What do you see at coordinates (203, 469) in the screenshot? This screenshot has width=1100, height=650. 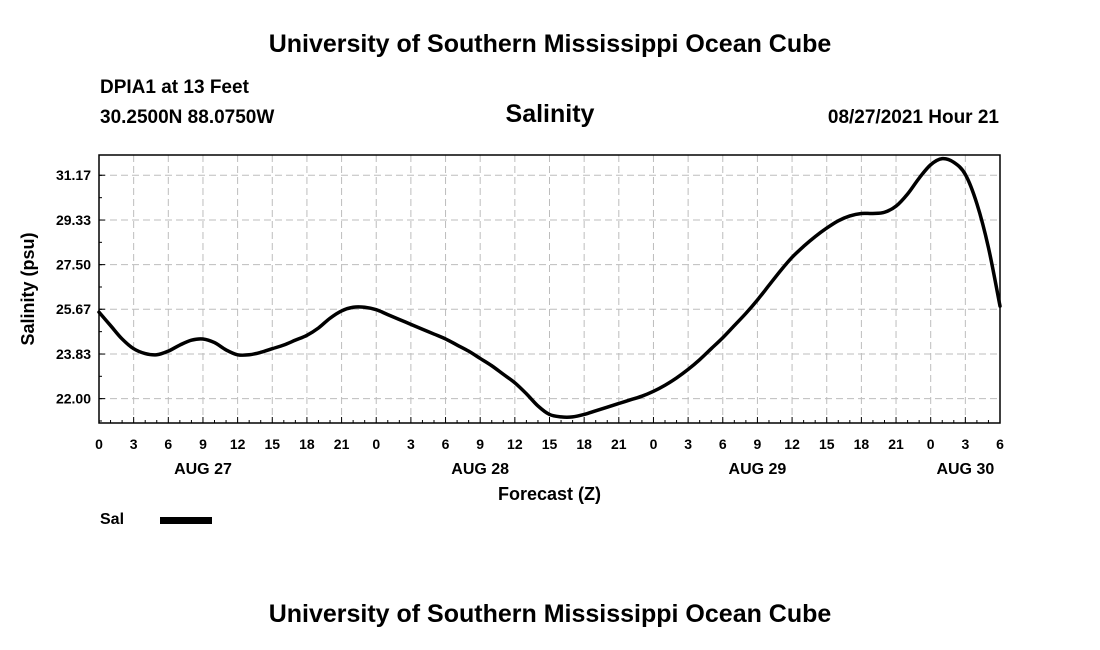 I see `date-label: AUG 27` at bounding box center [203, 469].